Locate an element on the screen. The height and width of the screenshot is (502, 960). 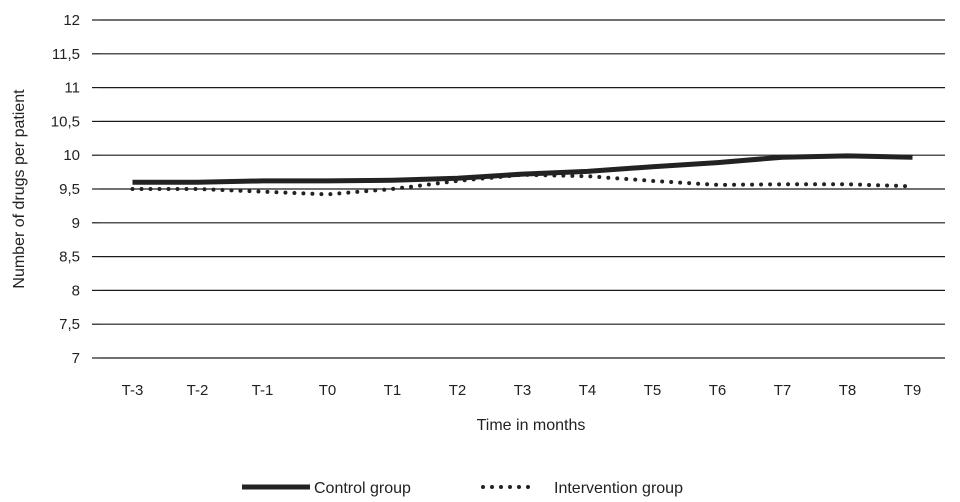
y-tick-label: 10,5 is located at coordinates (65, 121).